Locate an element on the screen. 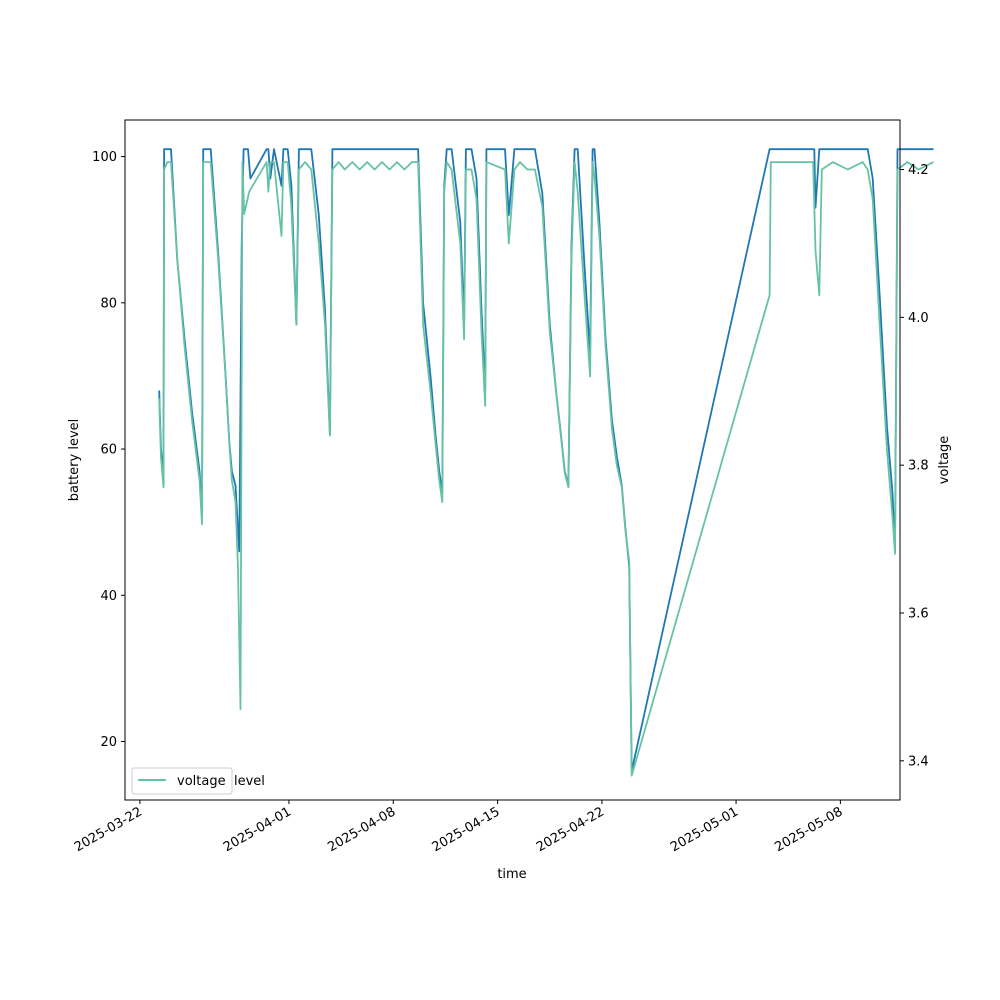  legend-voltage-label: voltage is located at coordinates (201, 781).